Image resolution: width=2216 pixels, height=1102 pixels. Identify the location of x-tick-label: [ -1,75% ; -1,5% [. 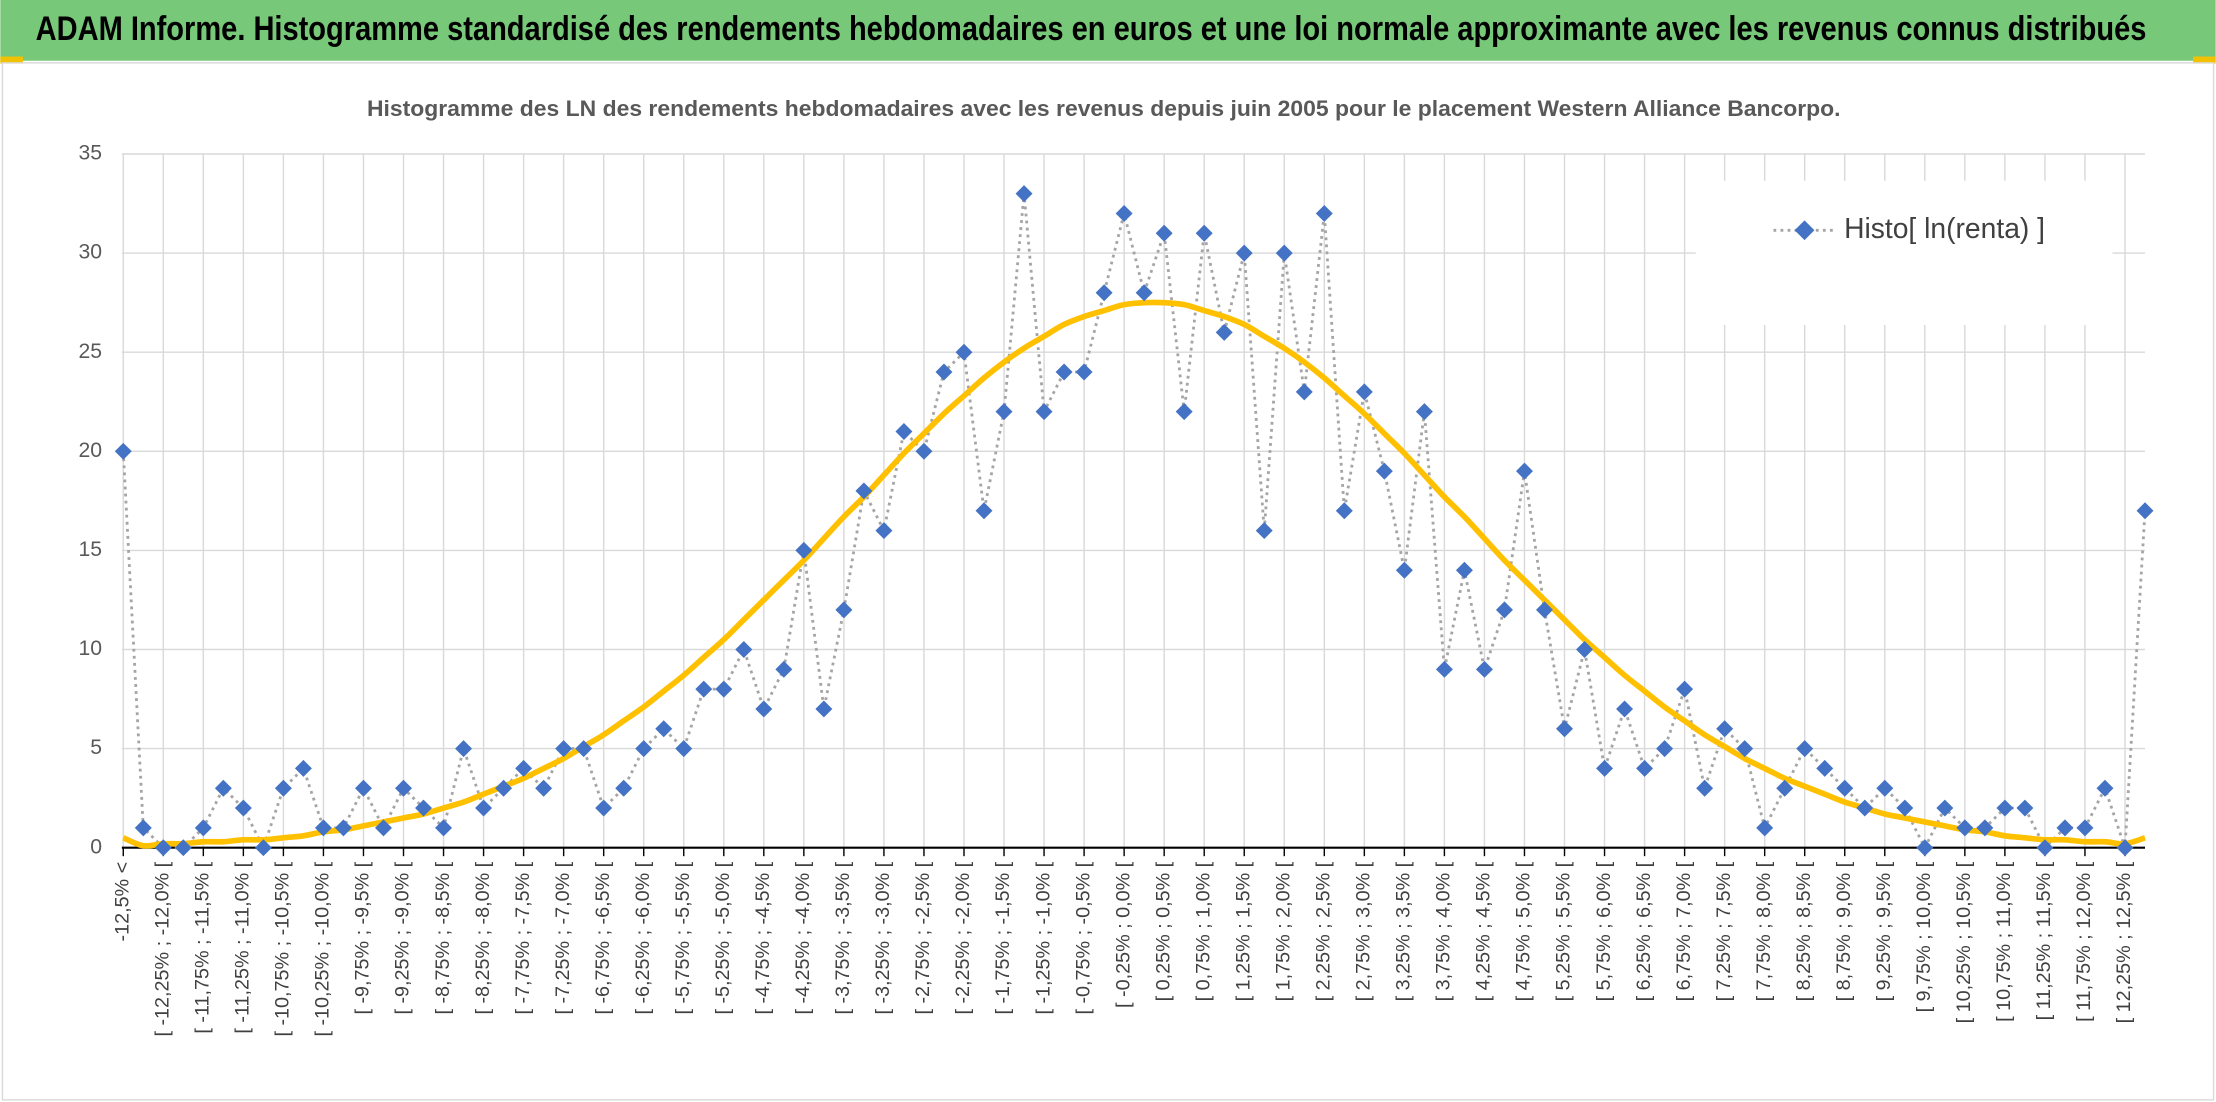
(1003, 937).